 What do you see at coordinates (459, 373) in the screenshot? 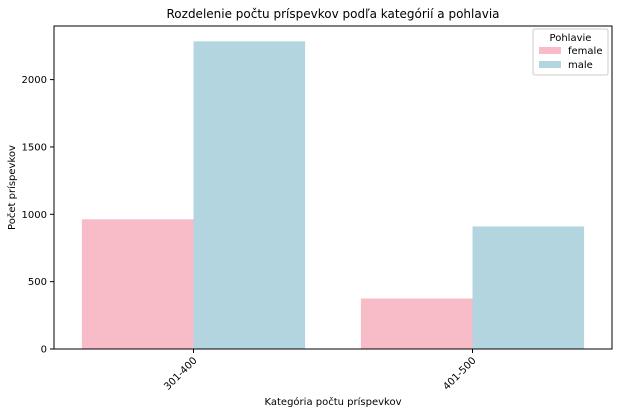
I see `x-tick-label: 401-500` at bounding box center [459, 373].